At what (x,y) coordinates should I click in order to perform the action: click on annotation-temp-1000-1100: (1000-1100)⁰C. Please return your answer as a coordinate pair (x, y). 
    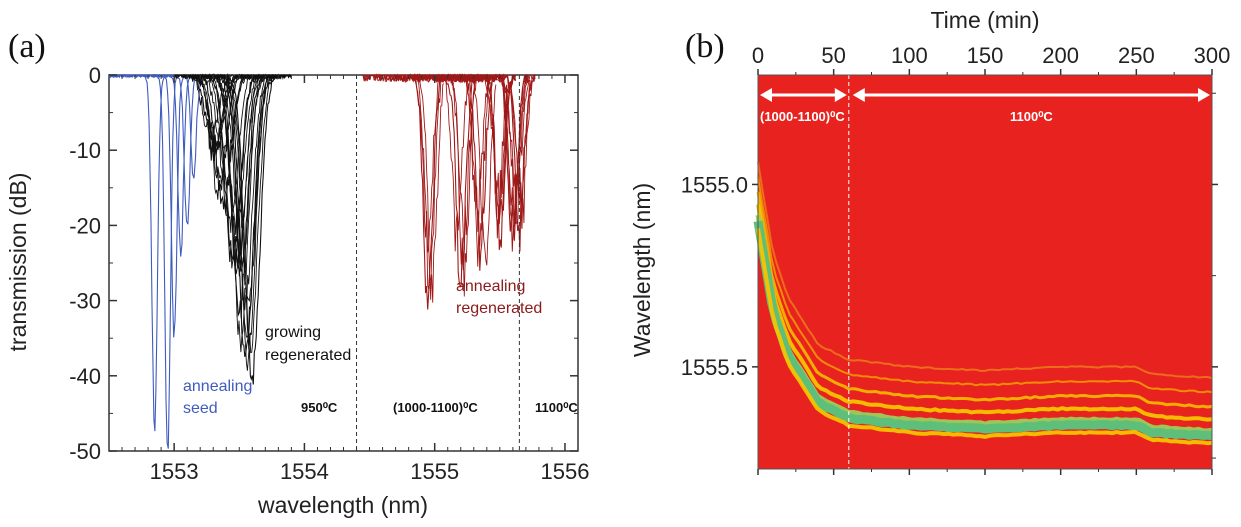
    Looking at the image, I should click on (435, 407).